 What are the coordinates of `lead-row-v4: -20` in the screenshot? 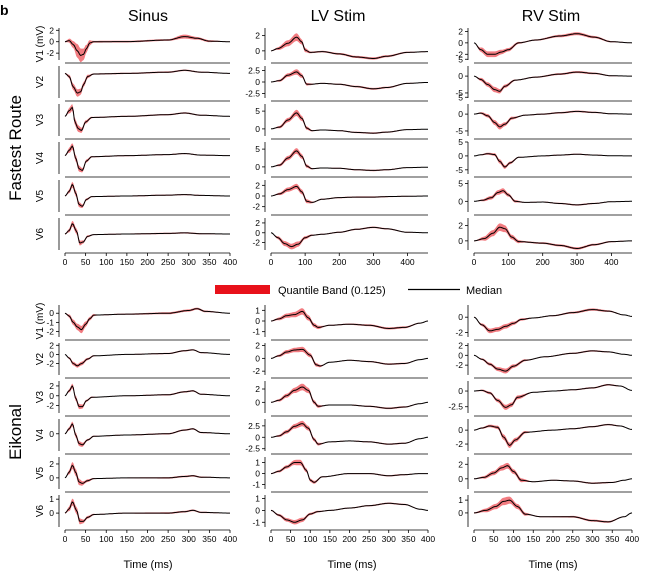 It's located at (543, 437).